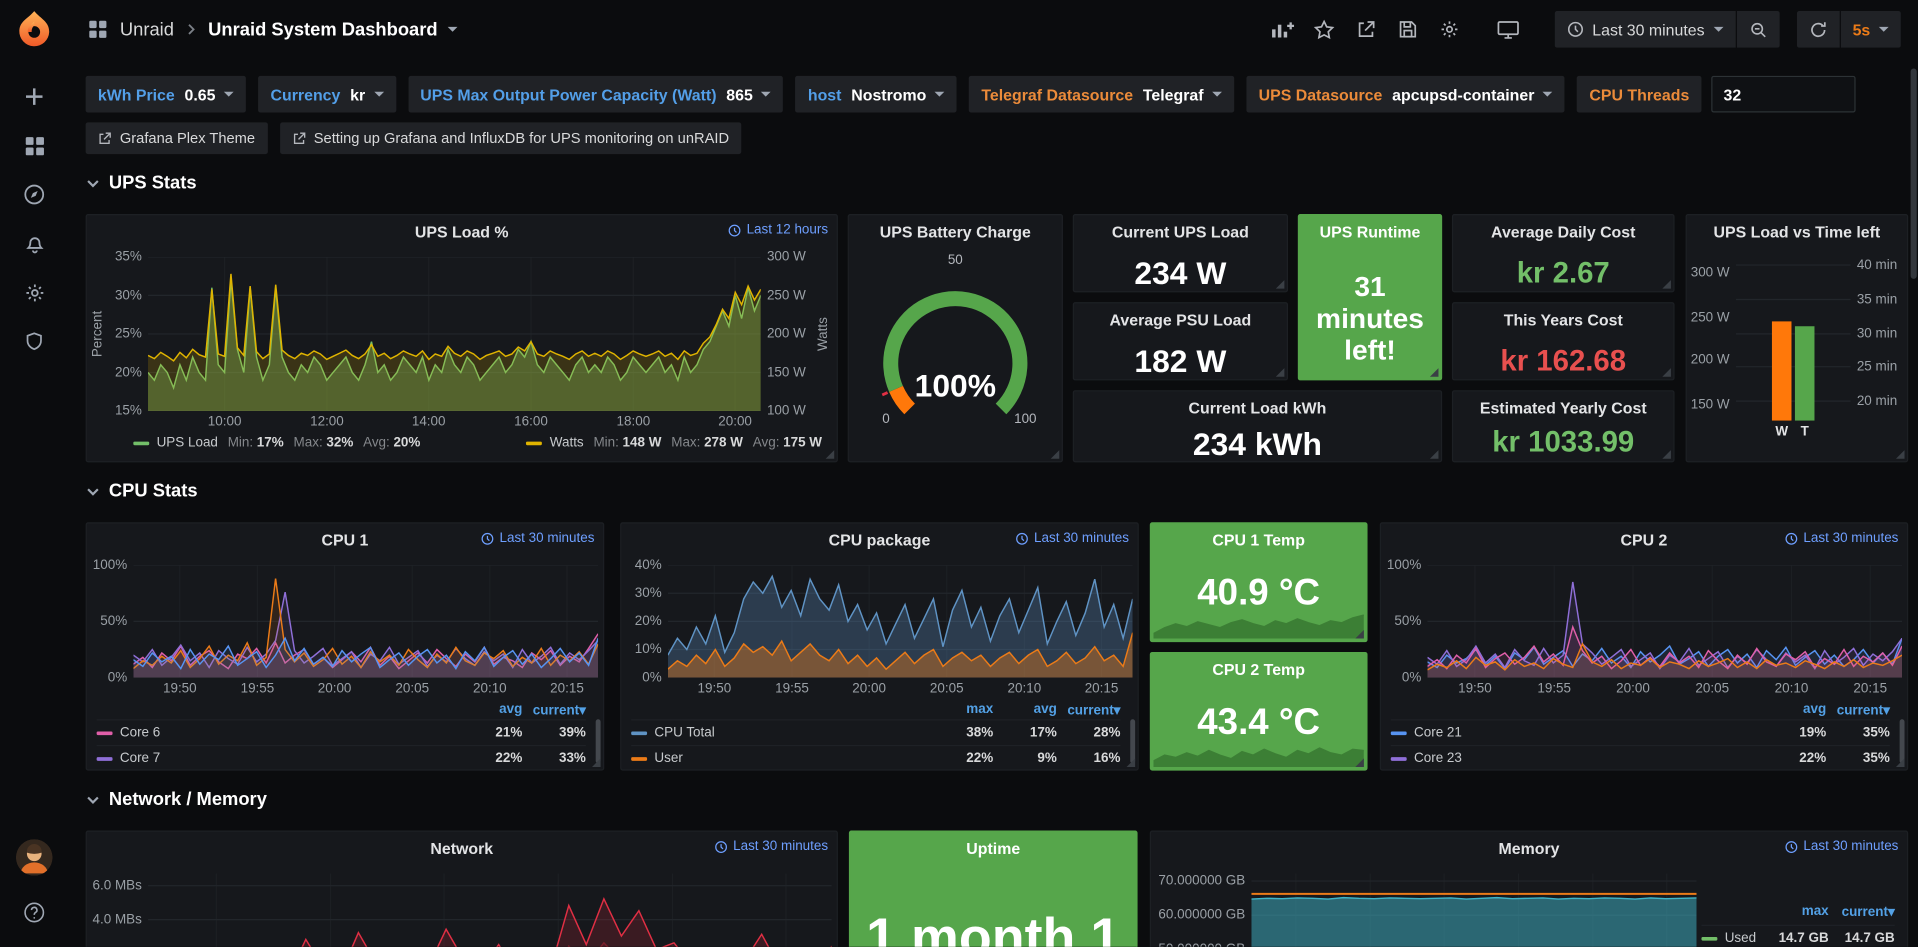 The height and width of the screenshot is (947, 1918). I want to click on alerting-bell-icon, so click(34, 243).